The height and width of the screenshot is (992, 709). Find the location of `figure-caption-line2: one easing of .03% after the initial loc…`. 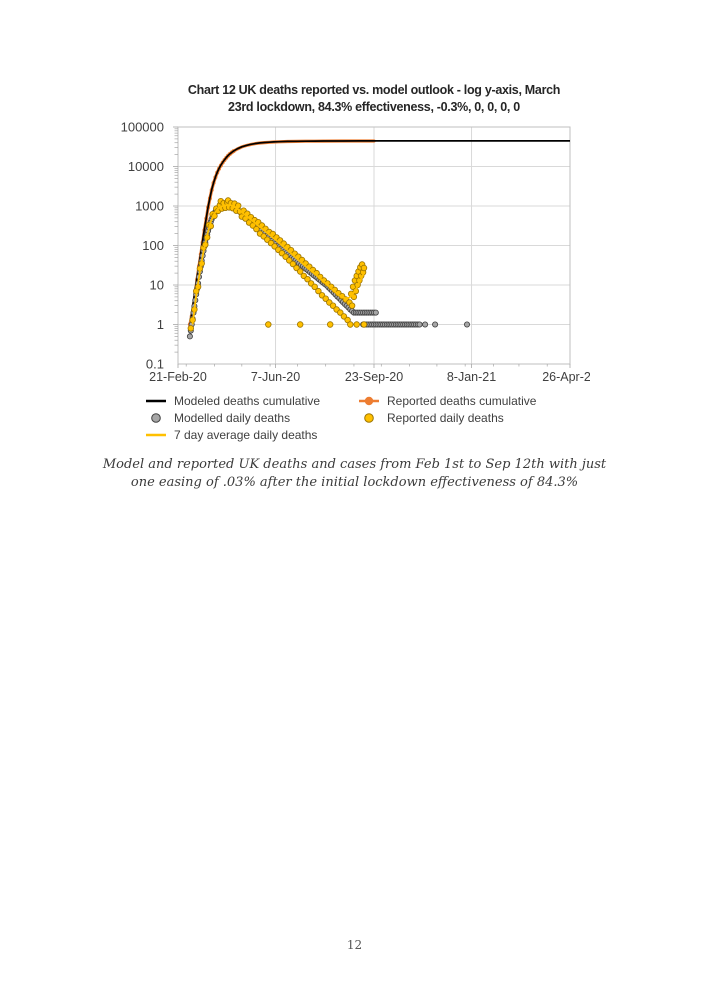

figure-caption-line2: one easing of .03% after the initial loc… is located at coordinates (354, 482).